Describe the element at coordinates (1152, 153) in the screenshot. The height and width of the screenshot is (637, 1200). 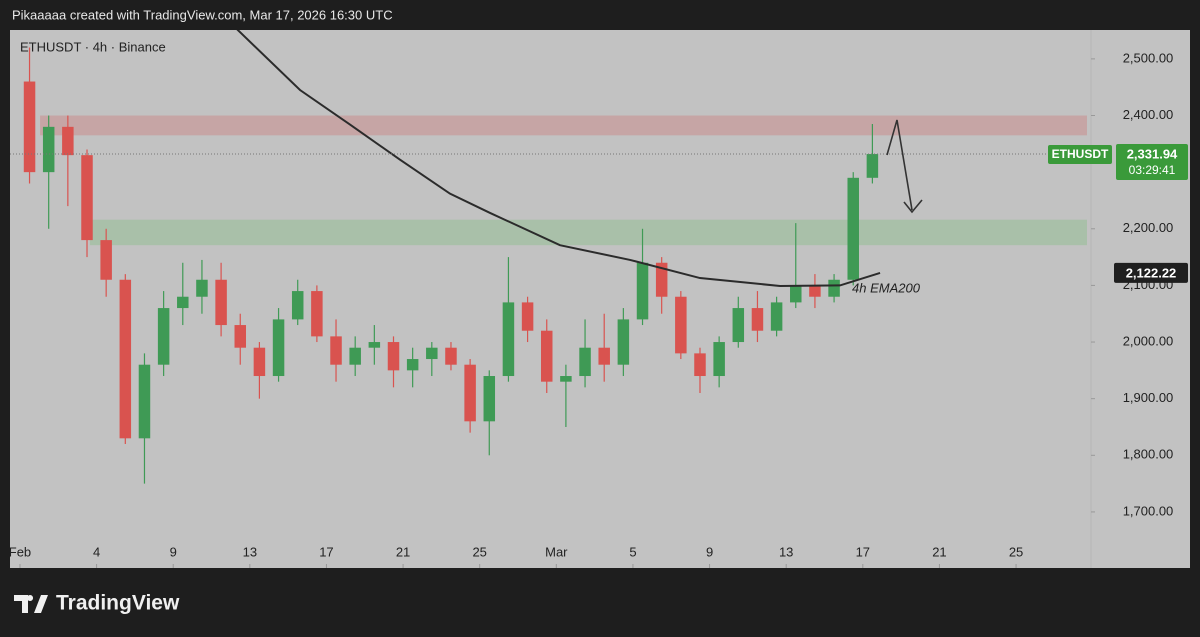
I see `price-tag-text: 2,331.94` at that location.